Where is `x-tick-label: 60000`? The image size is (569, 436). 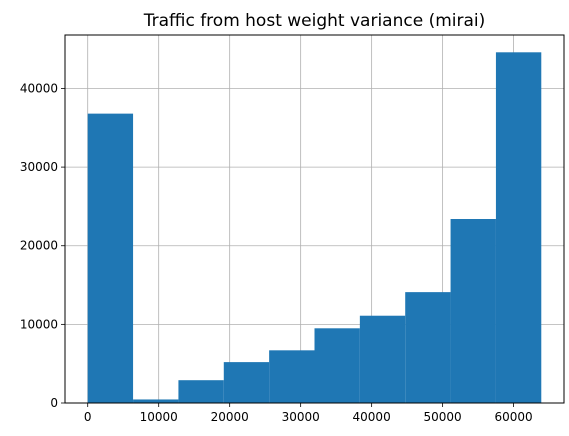
x-tick-label: 60000 is located at coordinates (514, 417).